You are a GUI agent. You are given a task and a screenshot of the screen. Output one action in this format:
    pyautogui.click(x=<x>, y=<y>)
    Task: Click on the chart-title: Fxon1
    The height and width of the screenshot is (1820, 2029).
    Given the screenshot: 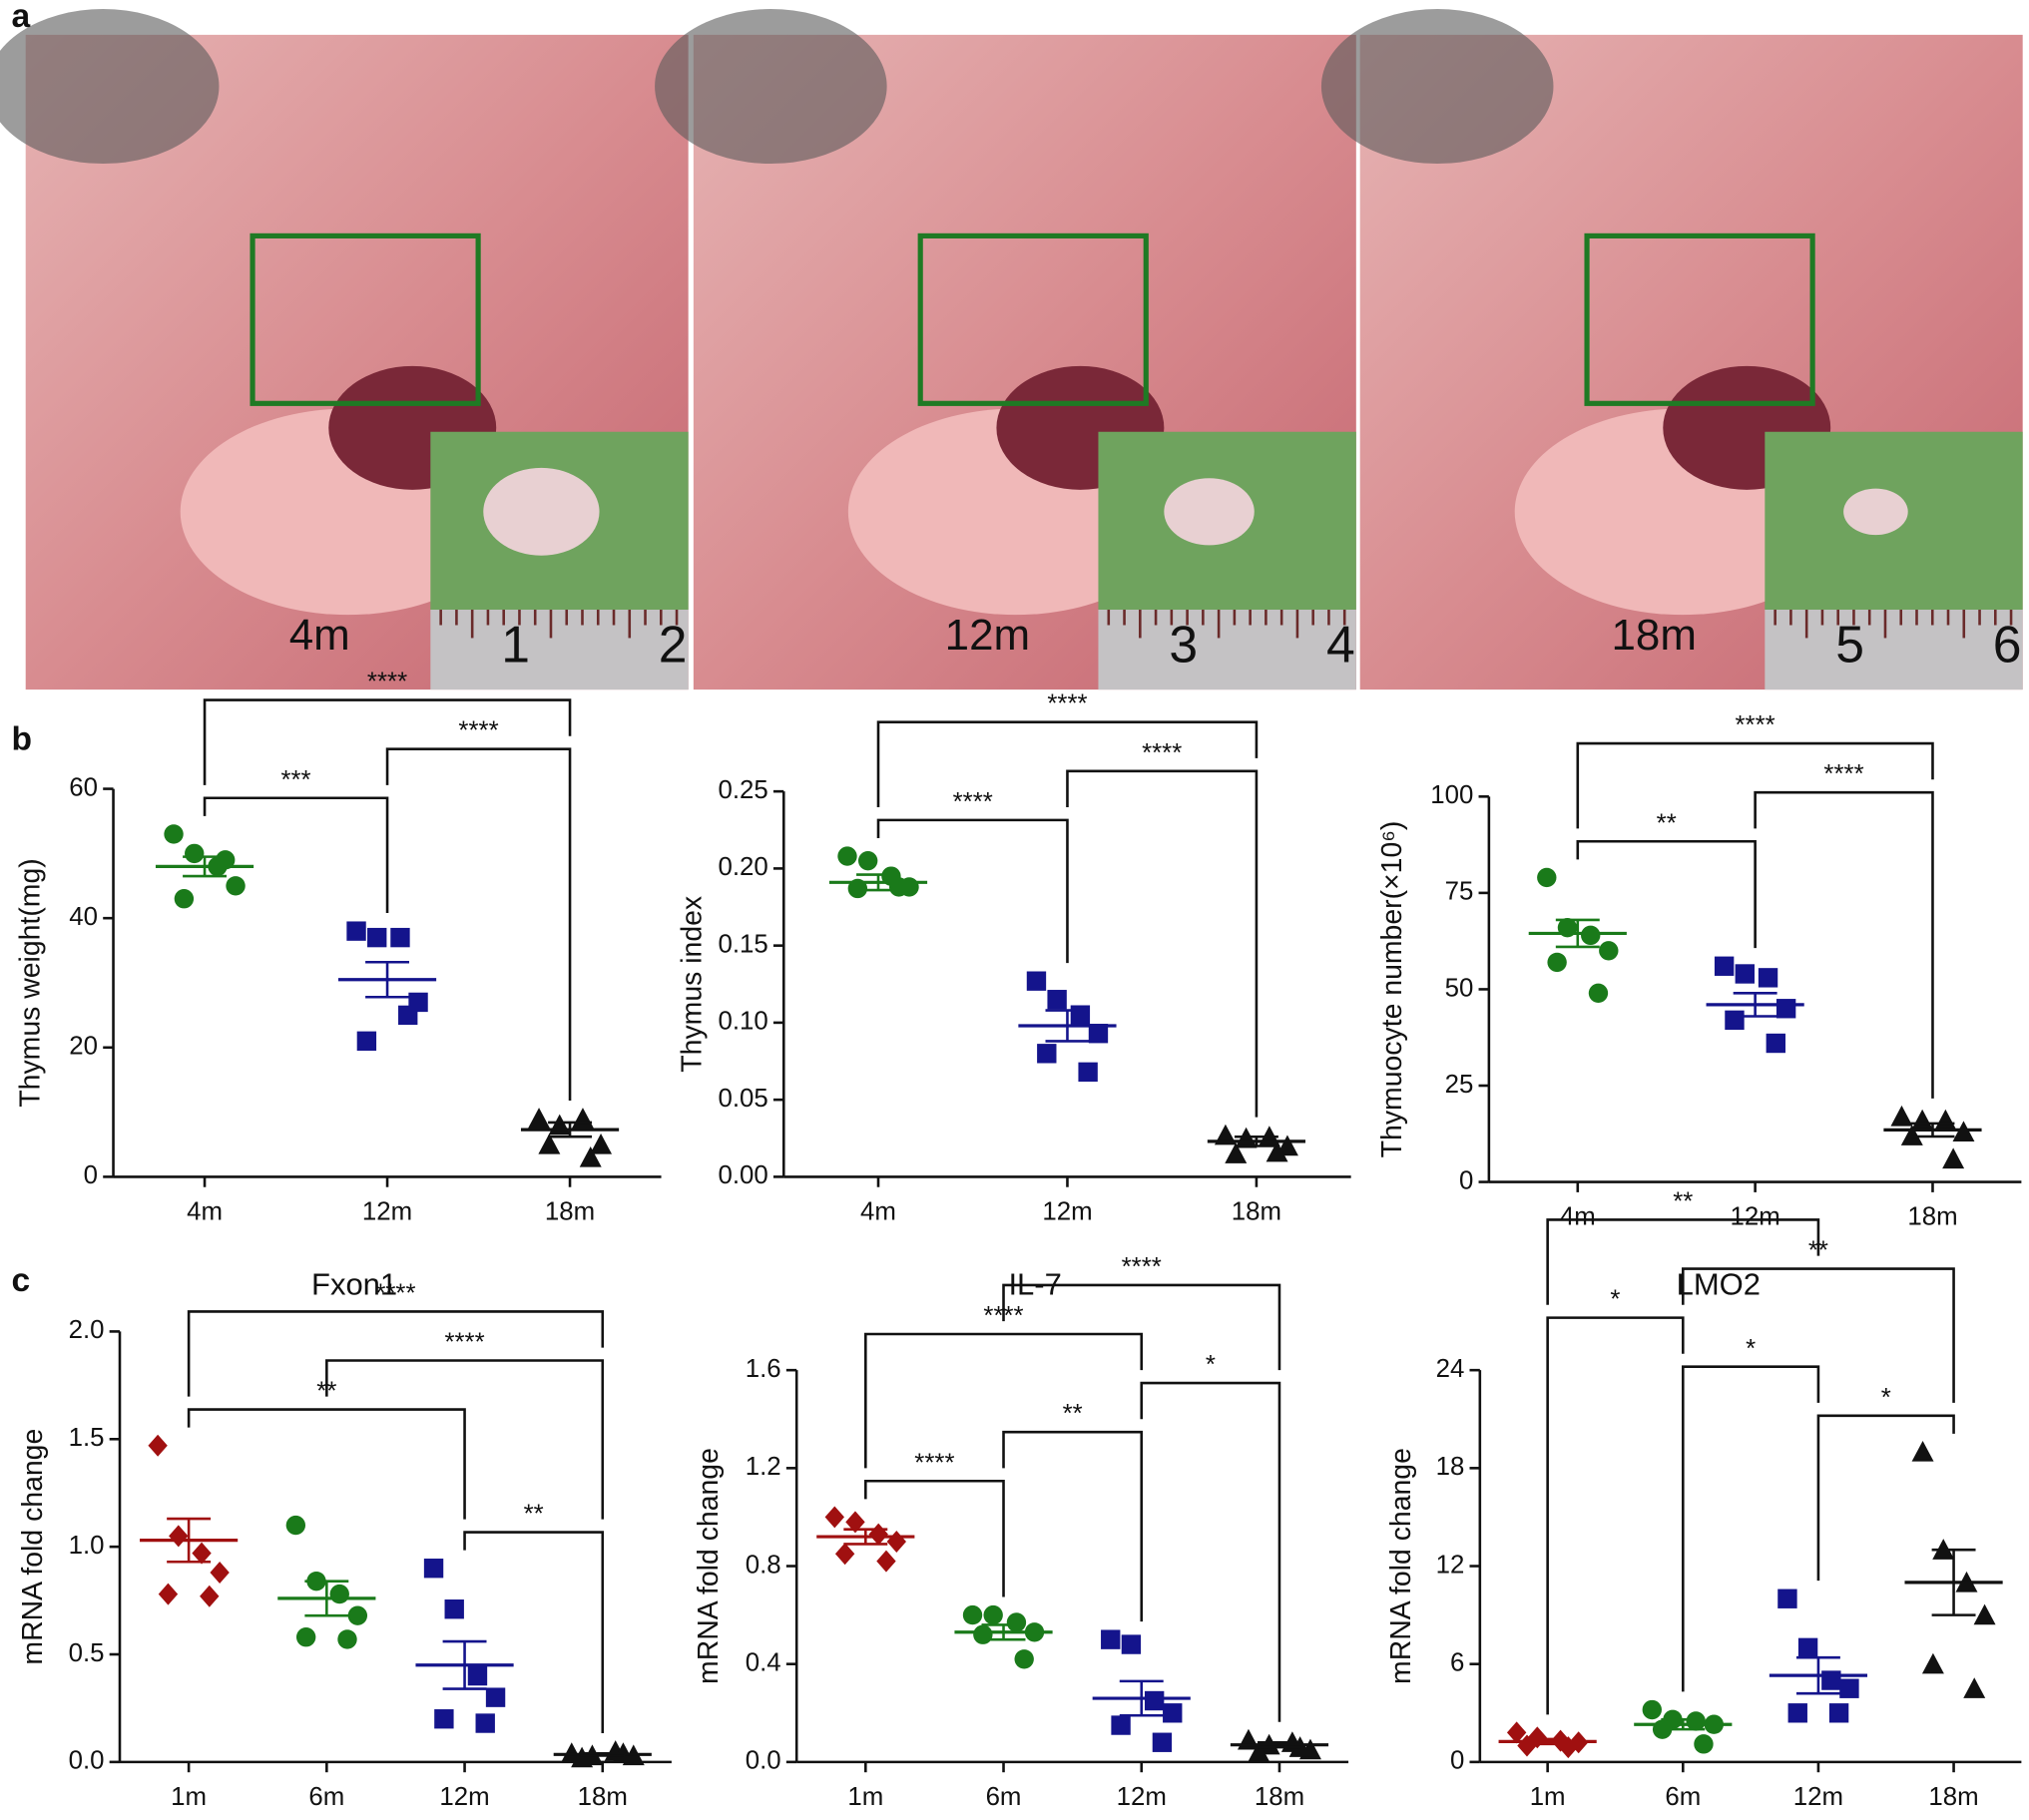 What is the action you would take?
    pyautogui.click(x=354, y=1283)
    